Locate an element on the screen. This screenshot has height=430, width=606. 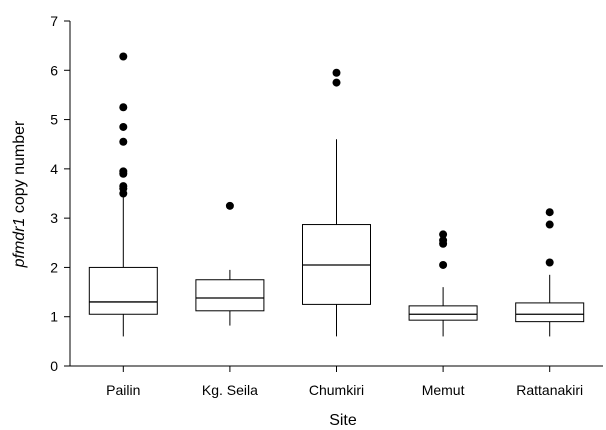
y-axis-label-italic: pfmdr1 is located at coordinates (19, 243).